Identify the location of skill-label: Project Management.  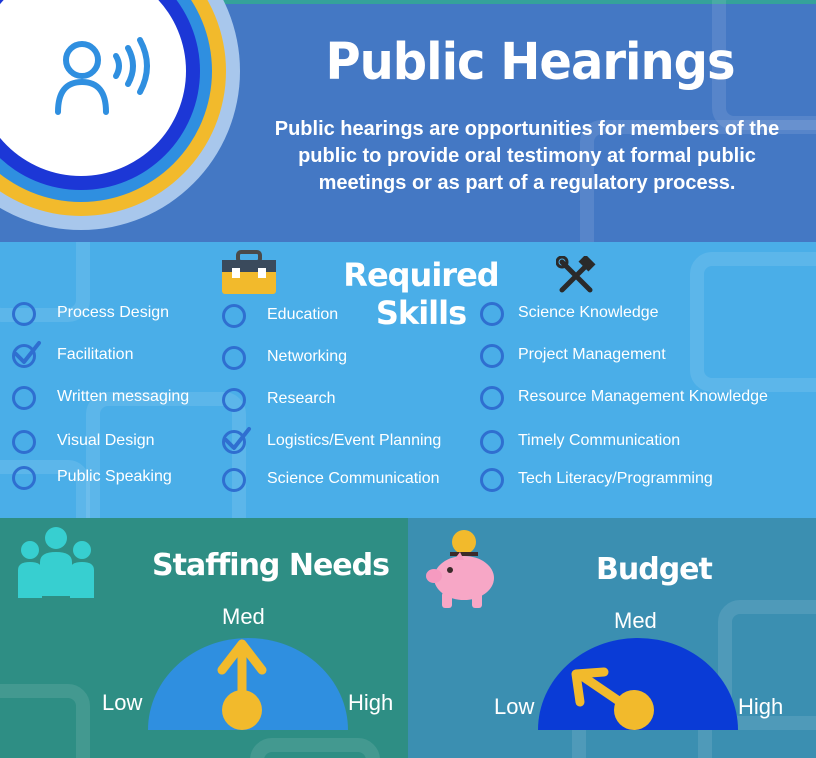
(592, 354).